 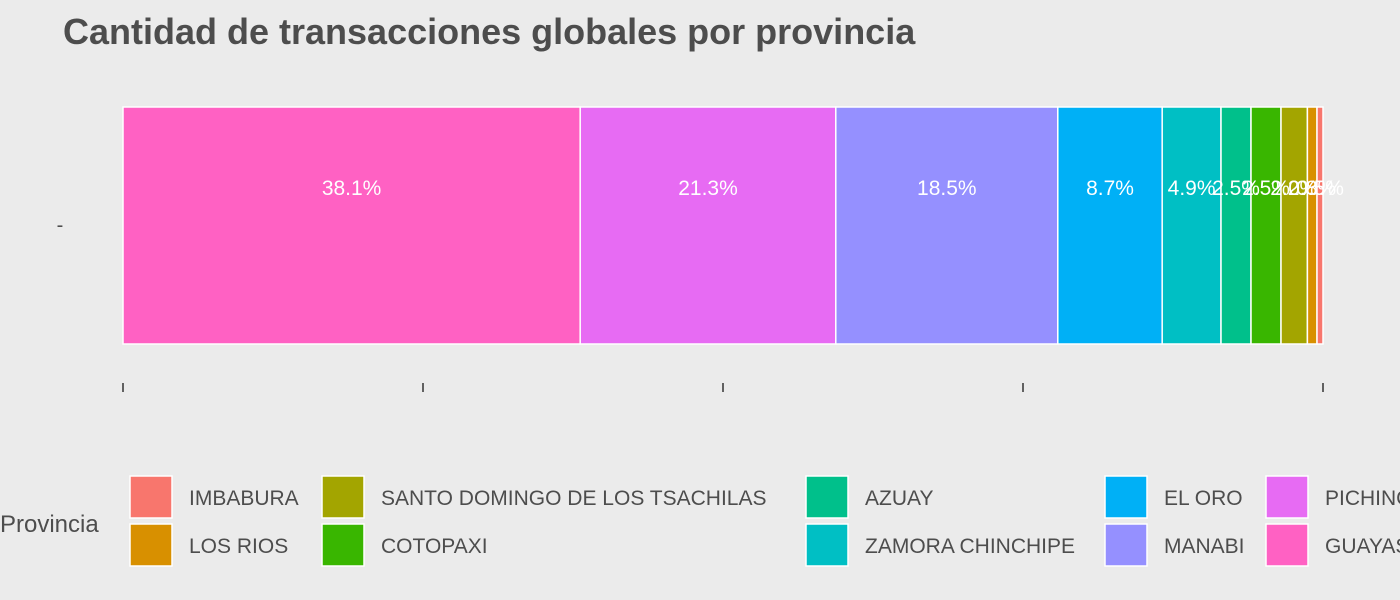 I want to click on data-label-pichincha: 21.3%, so click(x=708, y=188).